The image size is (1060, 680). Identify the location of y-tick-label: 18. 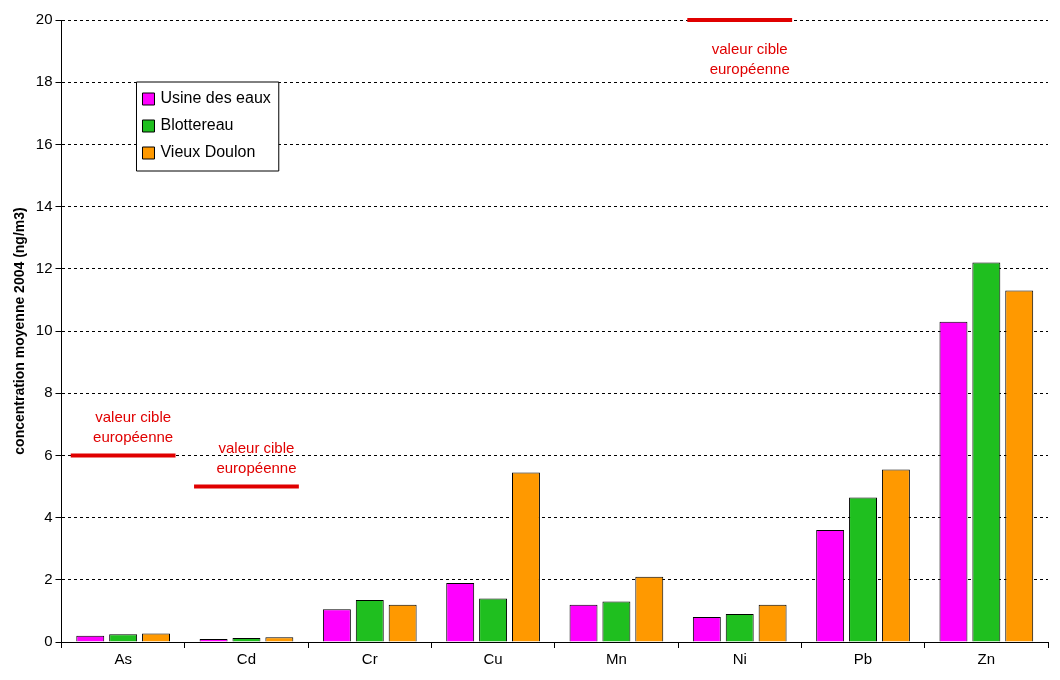
(44, 81).